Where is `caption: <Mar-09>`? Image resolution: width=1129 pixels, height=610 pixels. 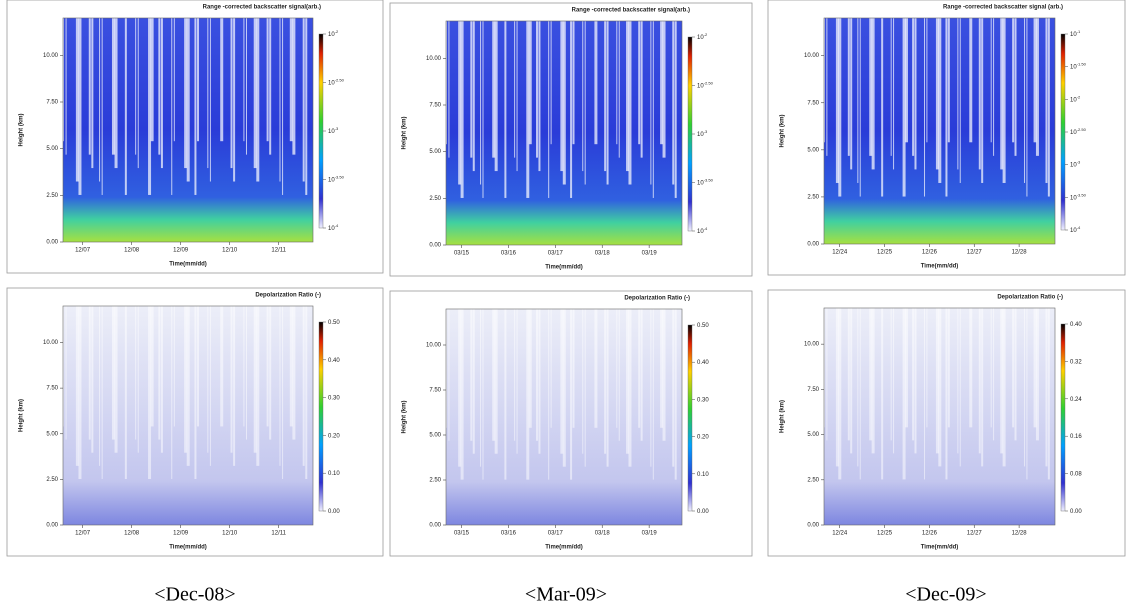
caption: <Mar-09> is located at coordinates (566, 595).